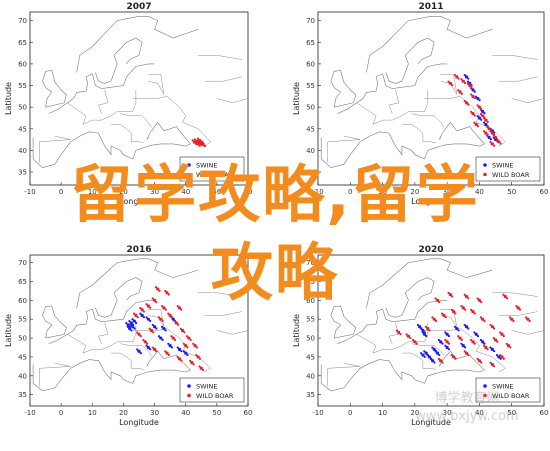 Image resolution: width=550 pixels, height=451 pixels. I want to click on x-tick-label: 0, so click(61, 192).